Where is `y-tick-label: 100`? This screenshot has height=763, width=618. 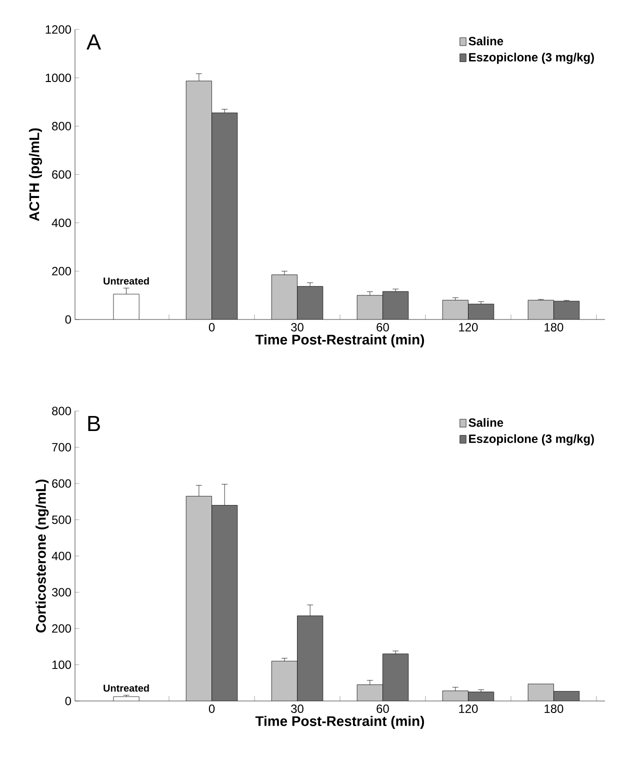
y-tick-label: 100 is located at coordinates (62, 664).